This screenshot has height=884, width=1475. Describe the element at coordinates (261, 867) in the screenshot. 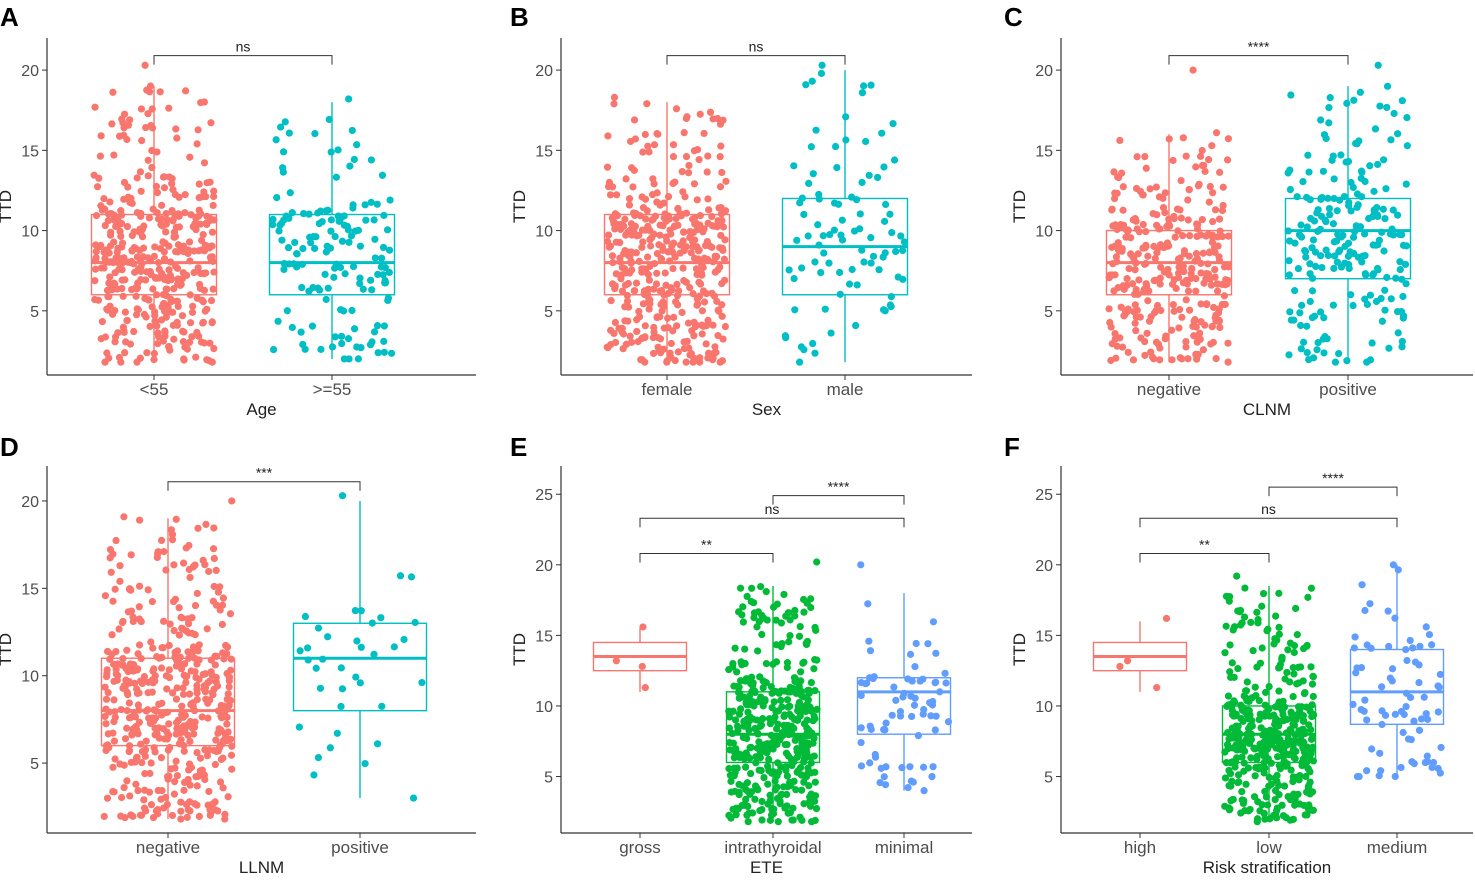

I see `x-axis-label: LLNM` at that location.